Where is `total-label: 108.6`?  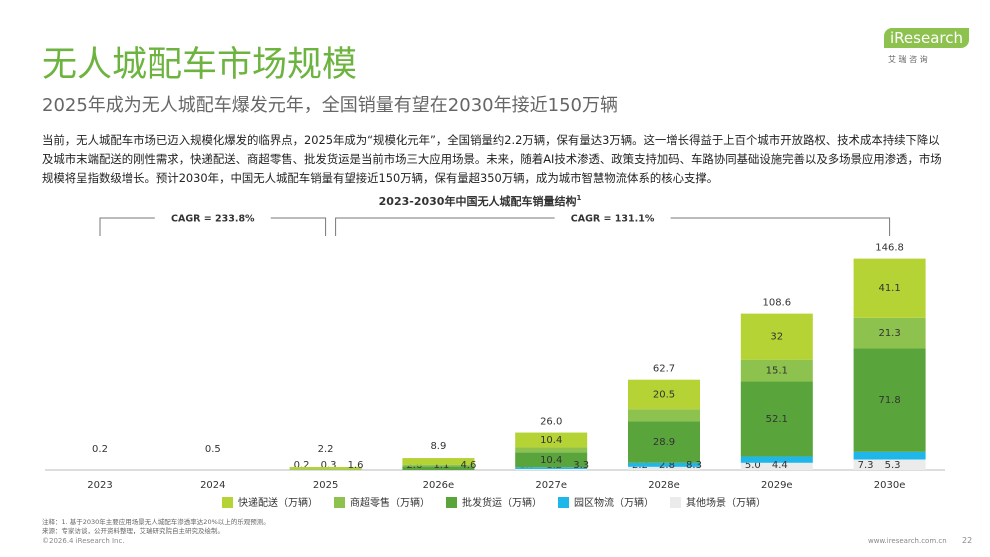 total-label: 108.6 is located at coordinates (776, 303).